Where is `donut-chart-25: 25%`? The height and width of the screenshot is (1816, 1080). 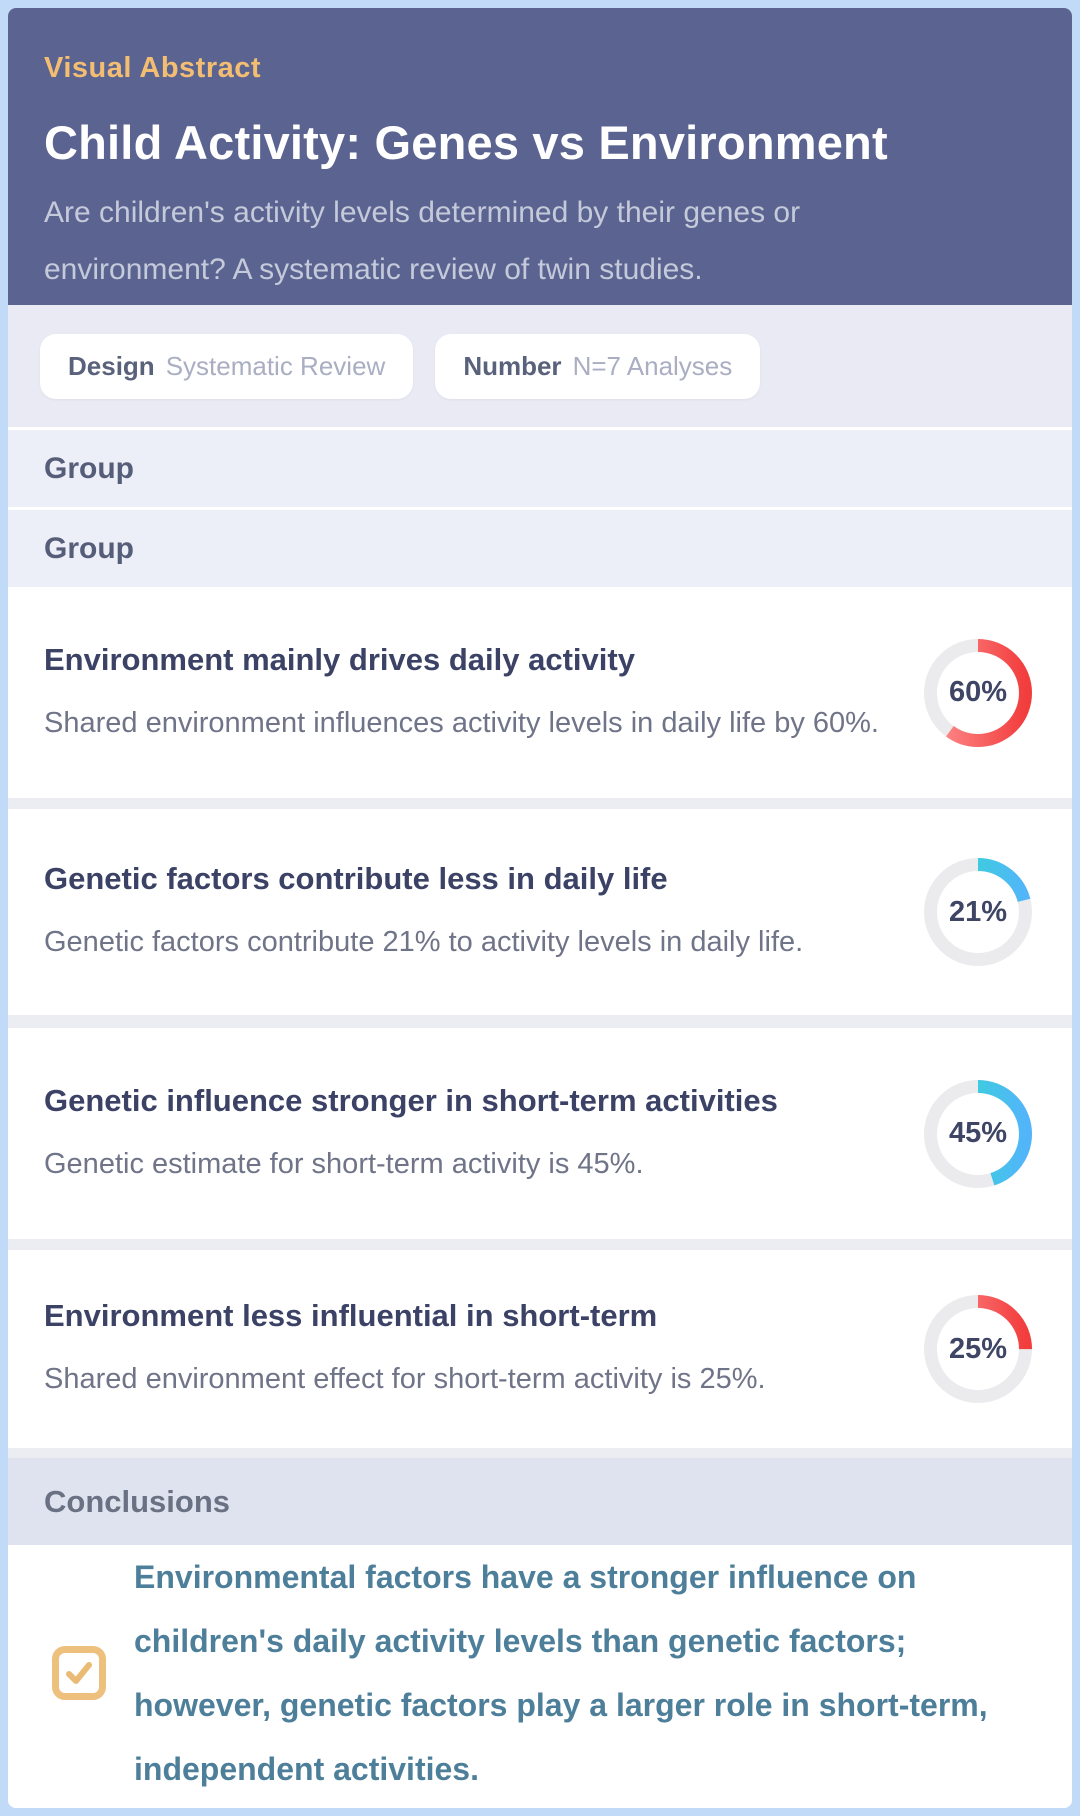 donut-chart-25: 25% is located at coordinates (978, 1349).